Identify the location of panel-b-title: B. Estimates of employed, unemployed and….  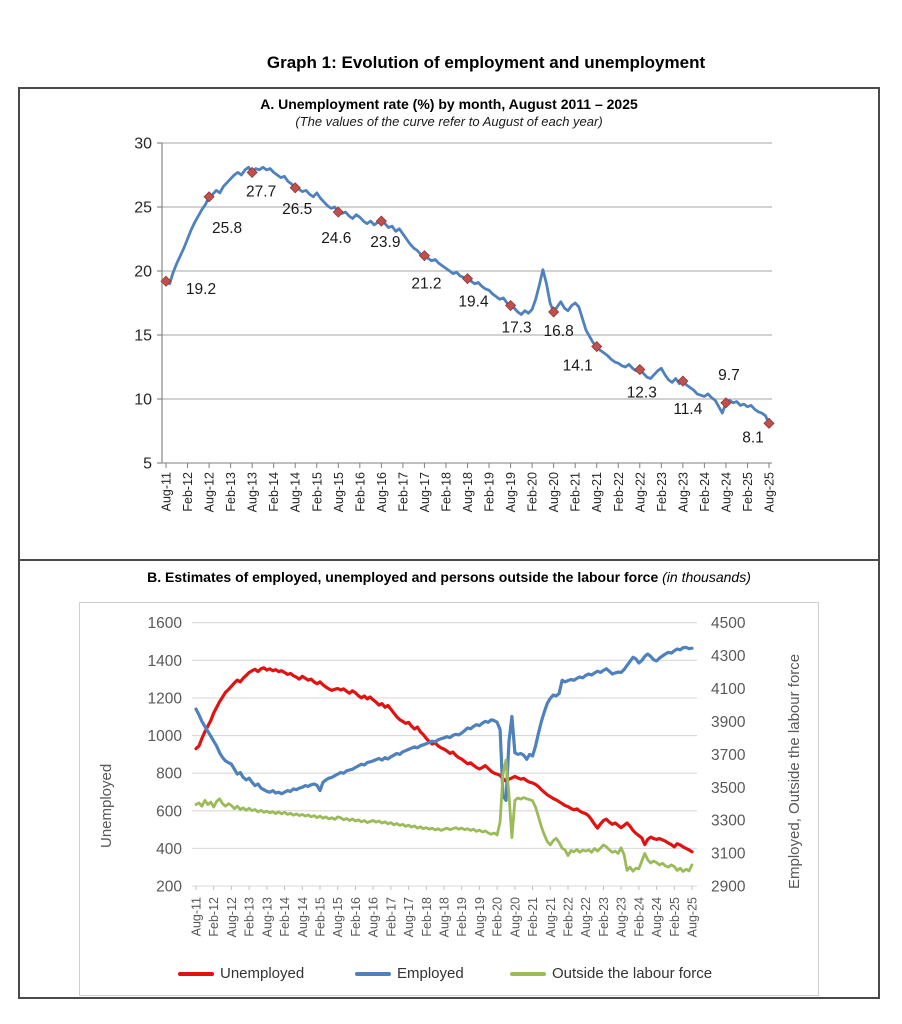
(449, 577).